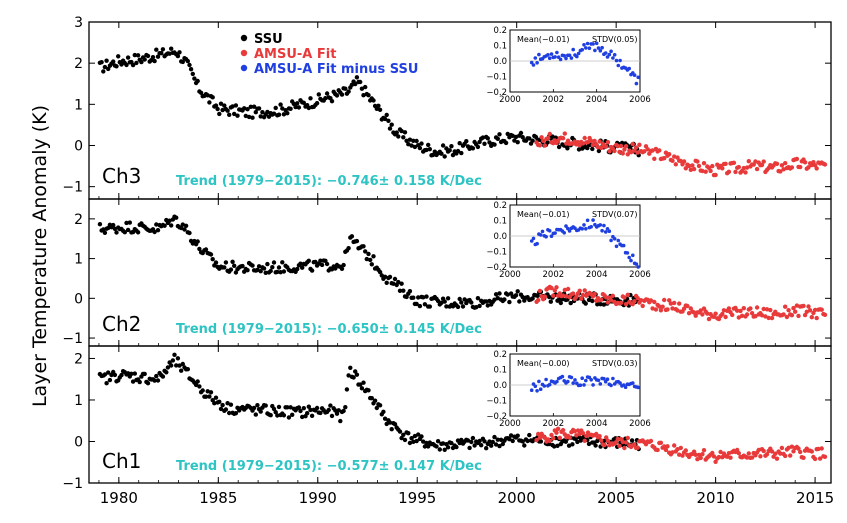 This screenshot has height=523, width=847. What do you see at coordinates (517, 498) in the screenshot?
I see `x-tick-label: 2000` at bounding box center [517, 498].